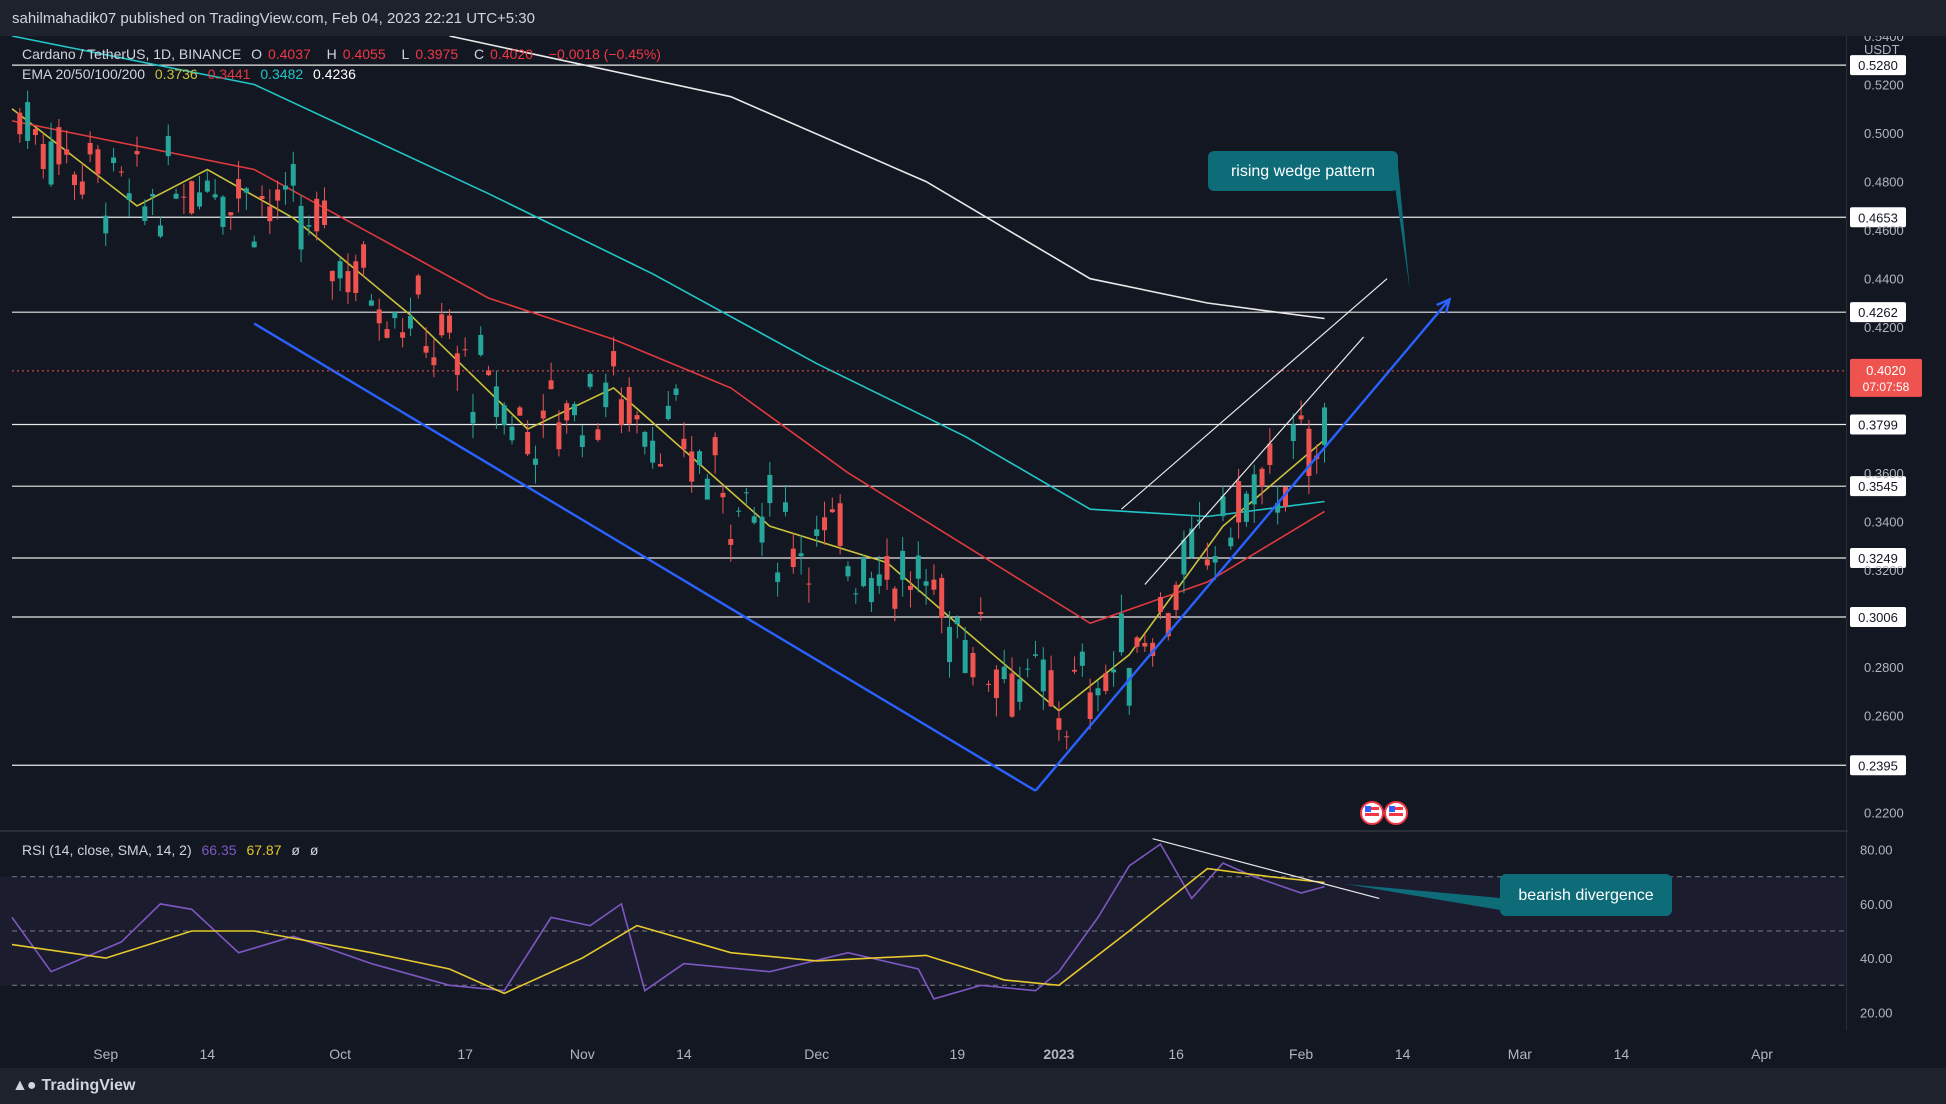  Describe the element at coordinates (1372, 808) in the screenshot. I see `flag-stripe` at that location.